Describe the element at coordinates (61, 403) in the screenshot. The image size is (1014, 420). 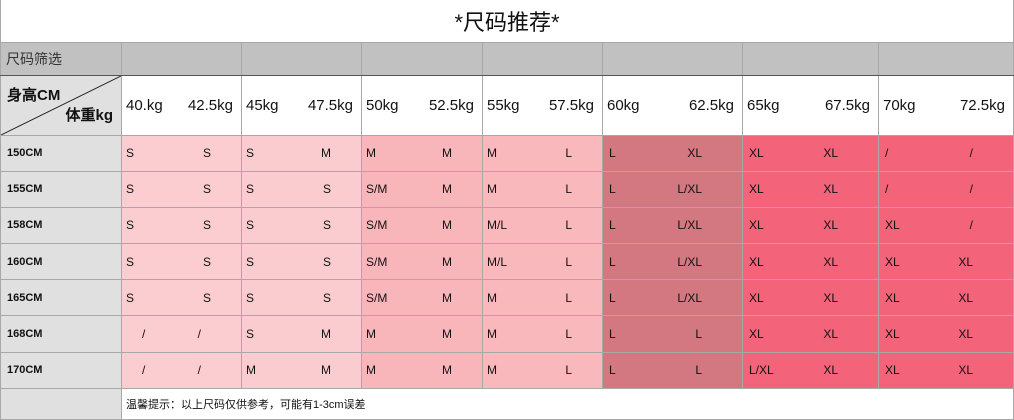
I see `note-spacer` at that location.